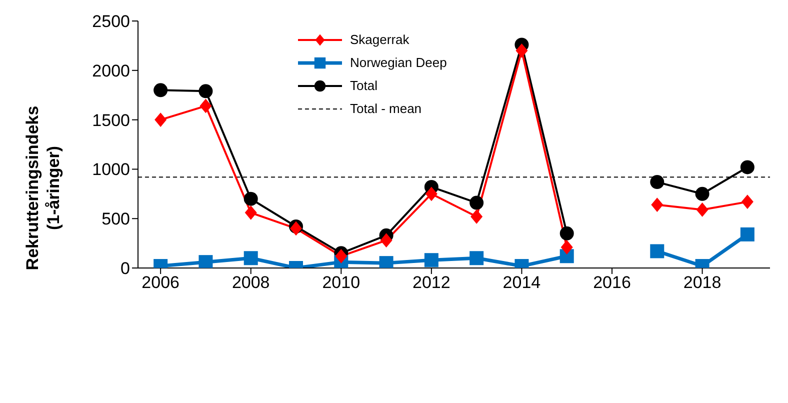 Image resolution: width=788 pixels, height=403 pixels. Describe the element at coordinates (341, 282) in the screenshot. I see `x-tick-label: 2010` at that location.